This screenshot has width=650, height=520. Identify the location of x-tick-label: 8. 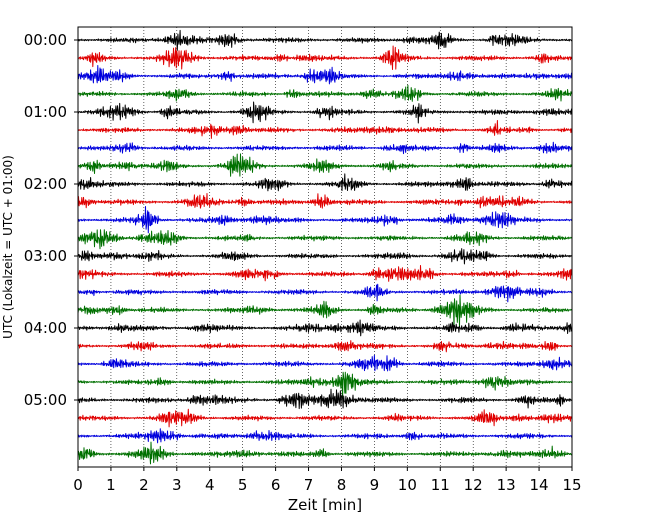
(342, 485).